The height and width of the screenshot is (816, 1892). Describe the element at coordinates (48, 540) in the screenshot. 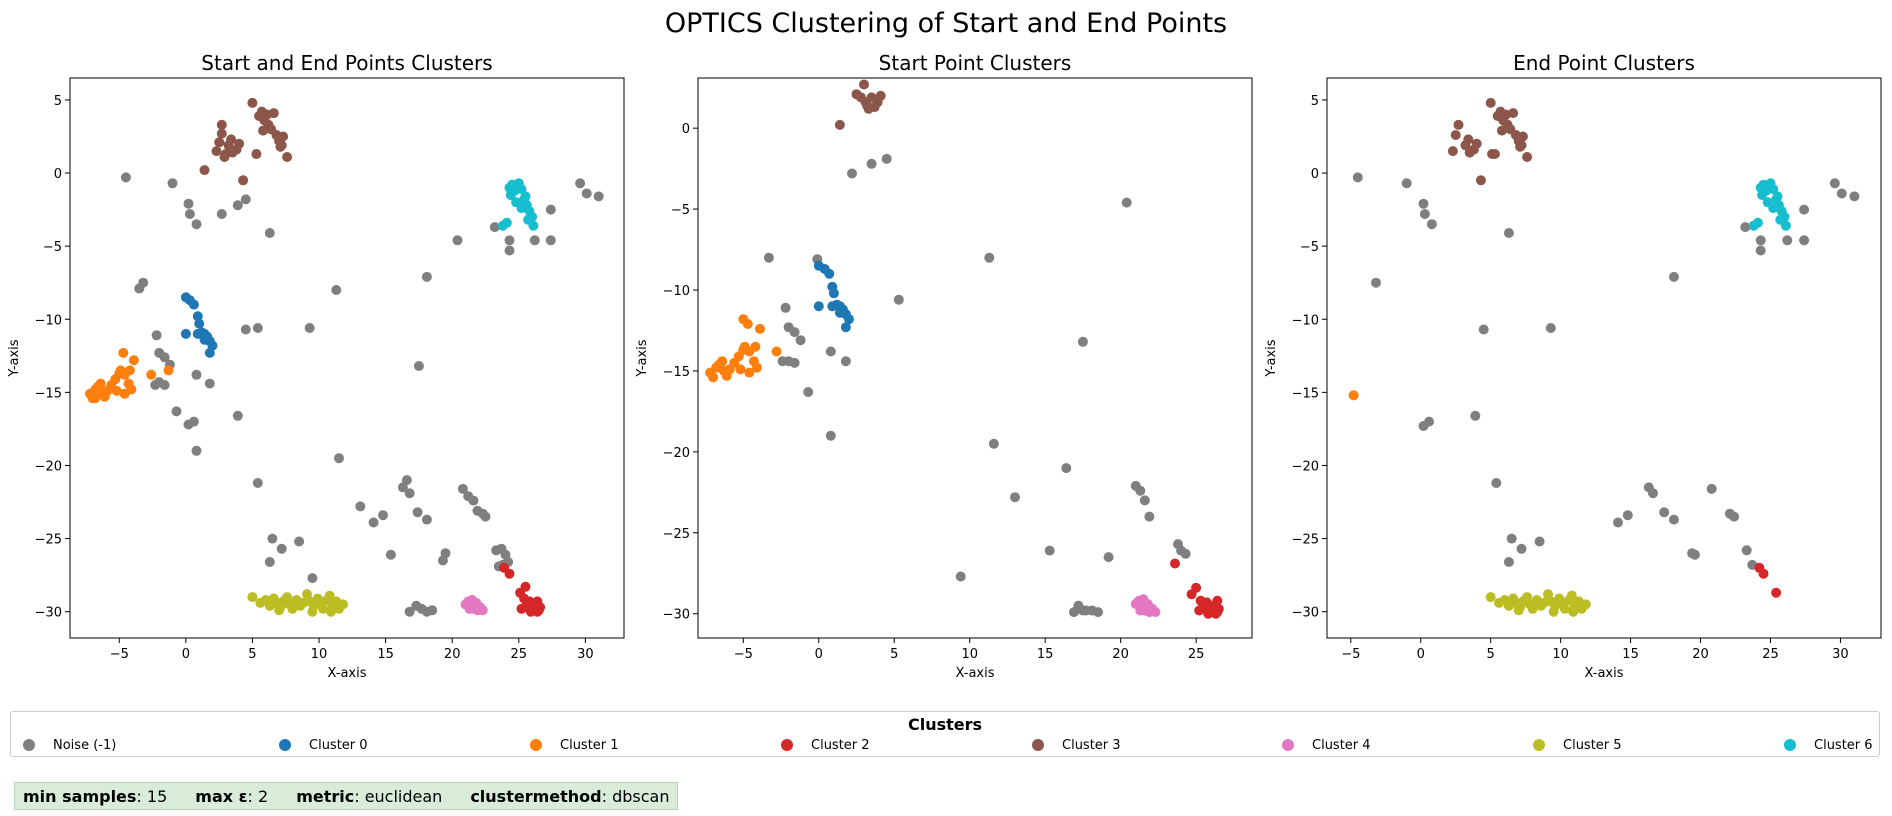

I see `y-tick-label: −25` at that location.